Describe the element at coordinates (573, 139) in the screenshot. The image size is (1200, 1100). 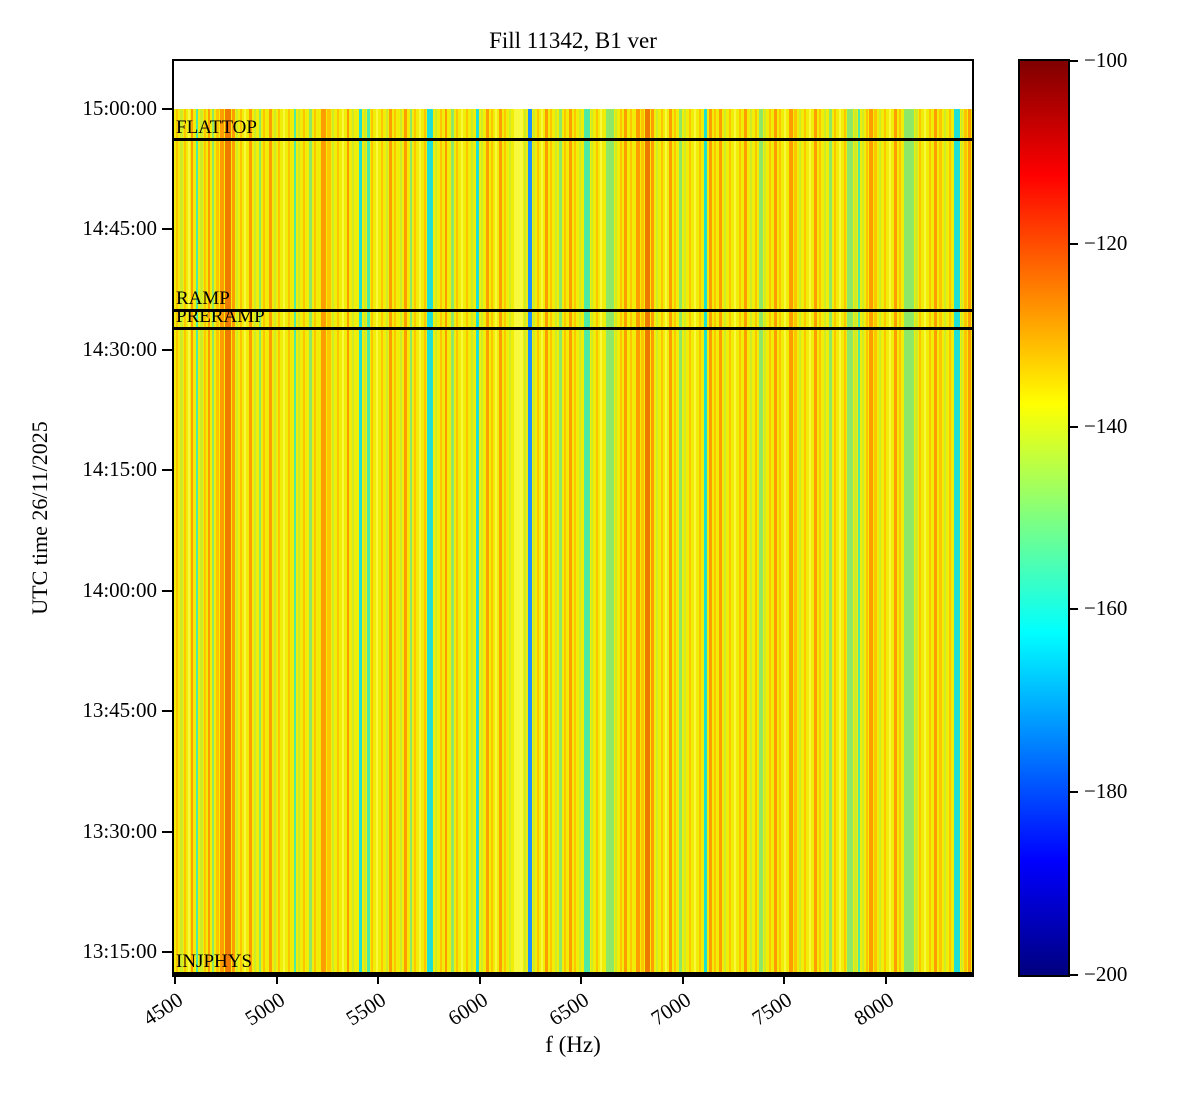
I see `event-line-flattop` at that location.